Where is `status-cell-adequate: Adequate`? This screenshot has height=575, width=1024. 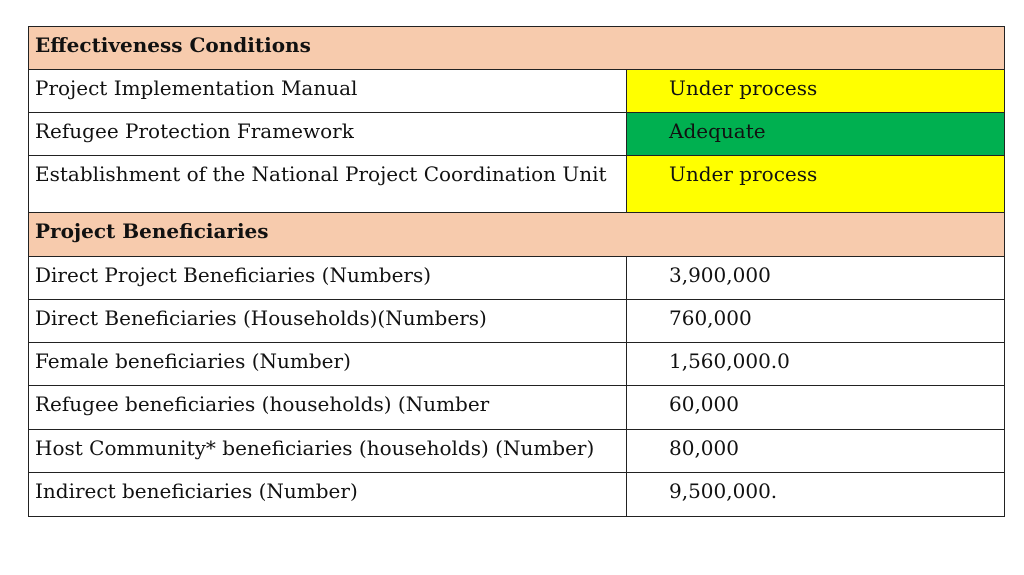
status-cell-adequate: Adequate is located at coordinates (815, 134).